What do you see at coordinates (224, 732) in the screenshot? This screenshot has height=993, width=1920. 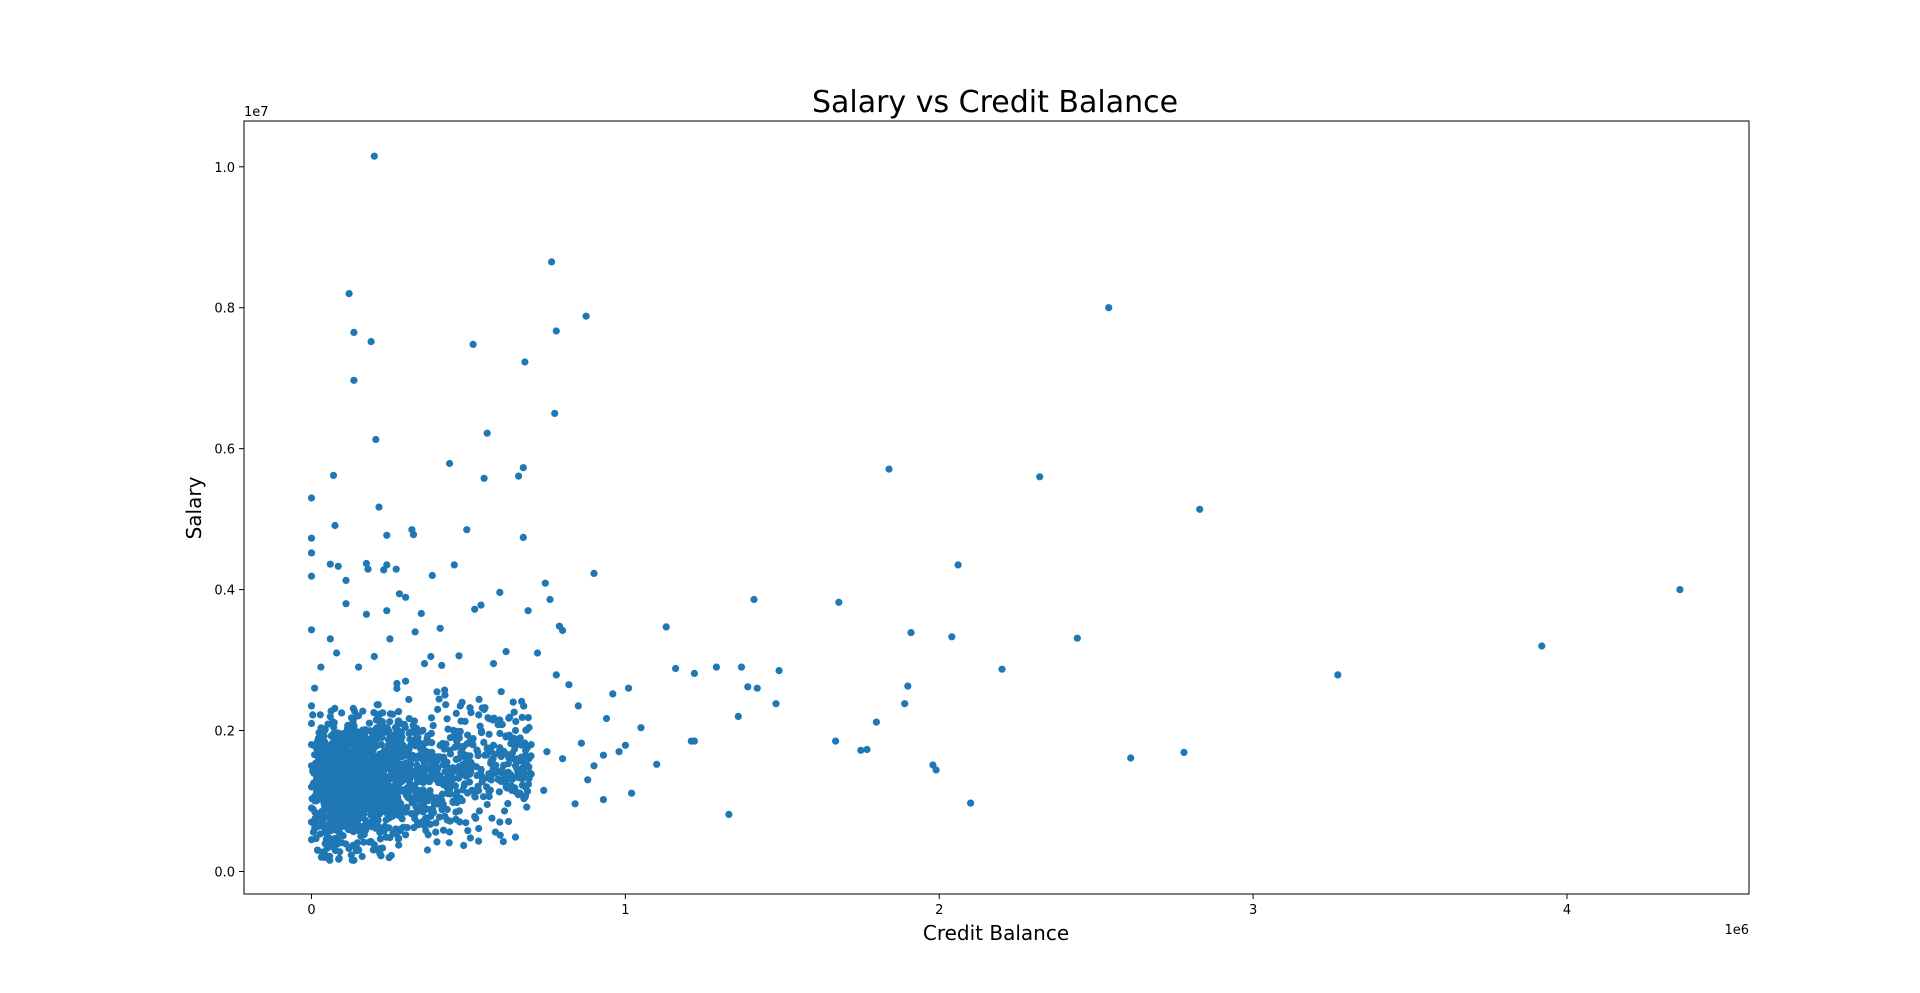 I see `y-tick-label: 0.2` at bounding box center [224, 732].